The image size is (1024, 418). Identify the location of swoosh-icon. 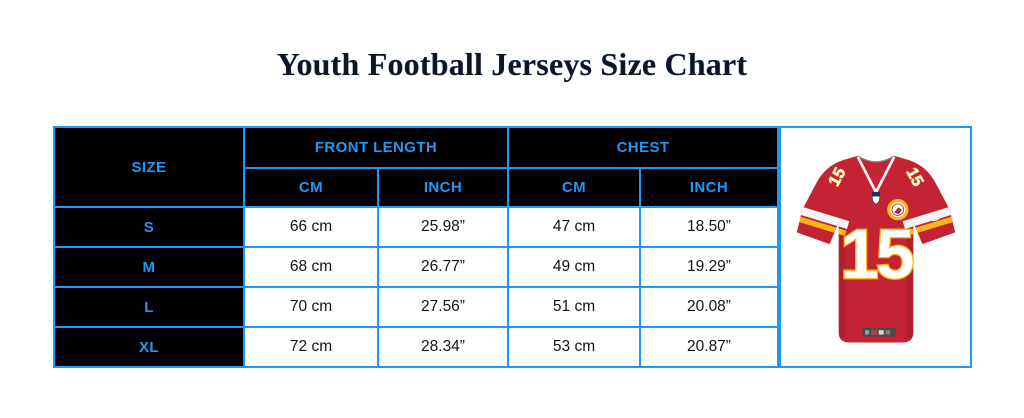
(937, 216).